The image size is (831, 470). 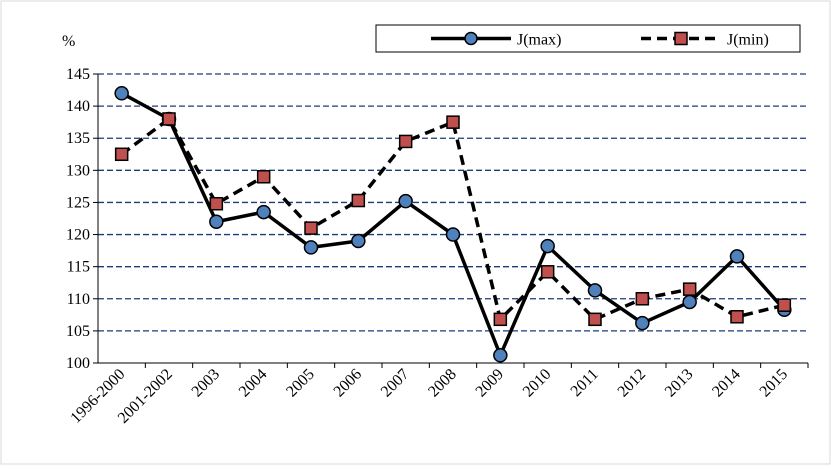 I want to click on y-tick-label: 140, so click(x=78, y=106).